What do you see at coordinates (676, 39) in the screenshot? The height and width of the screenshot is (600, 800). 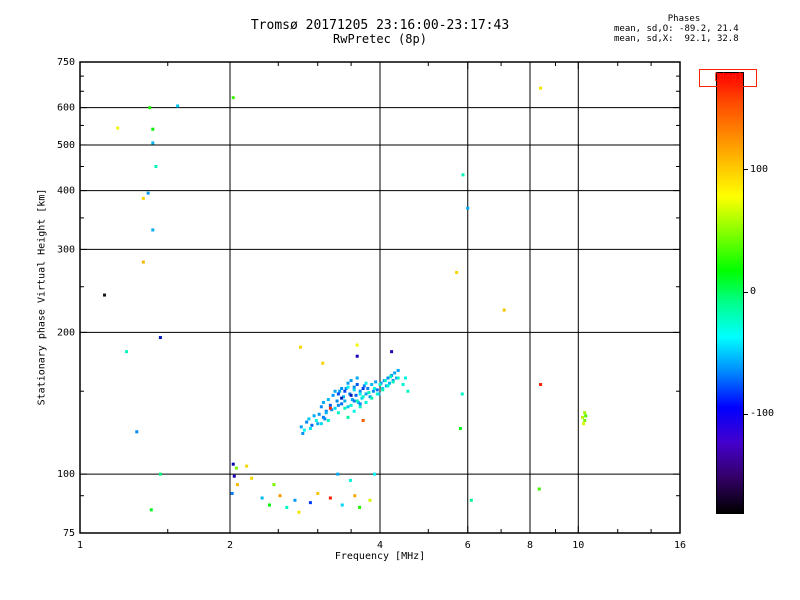 I see `phase-stats-x-line: mean, sd,X: 92.1, 32.8` at bounding box center [676, 39].